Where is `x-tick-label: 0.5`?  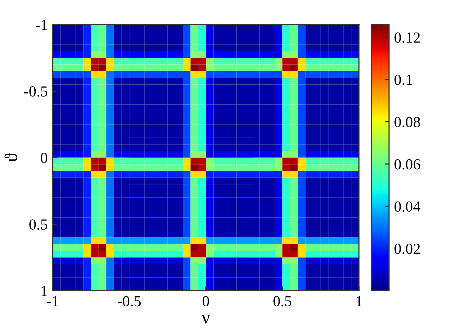 x-tick-label: 0.5 is located at coordinates (283, 301).